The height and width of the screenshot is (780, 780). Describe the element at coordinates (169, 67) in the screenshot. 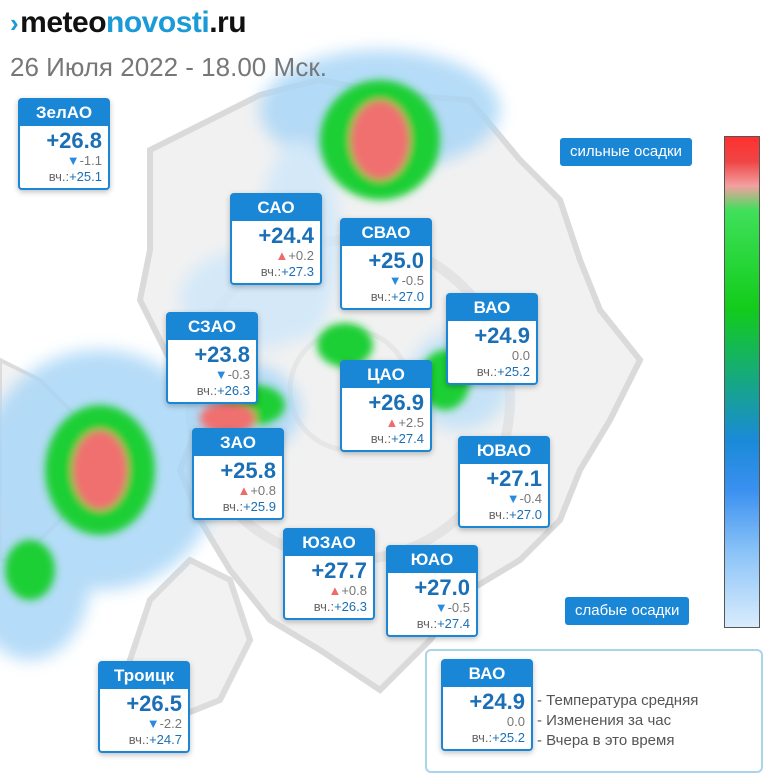

I see `date-time-subtitle: 26 Июля 2022 - 18.00 Мск.` at that location.